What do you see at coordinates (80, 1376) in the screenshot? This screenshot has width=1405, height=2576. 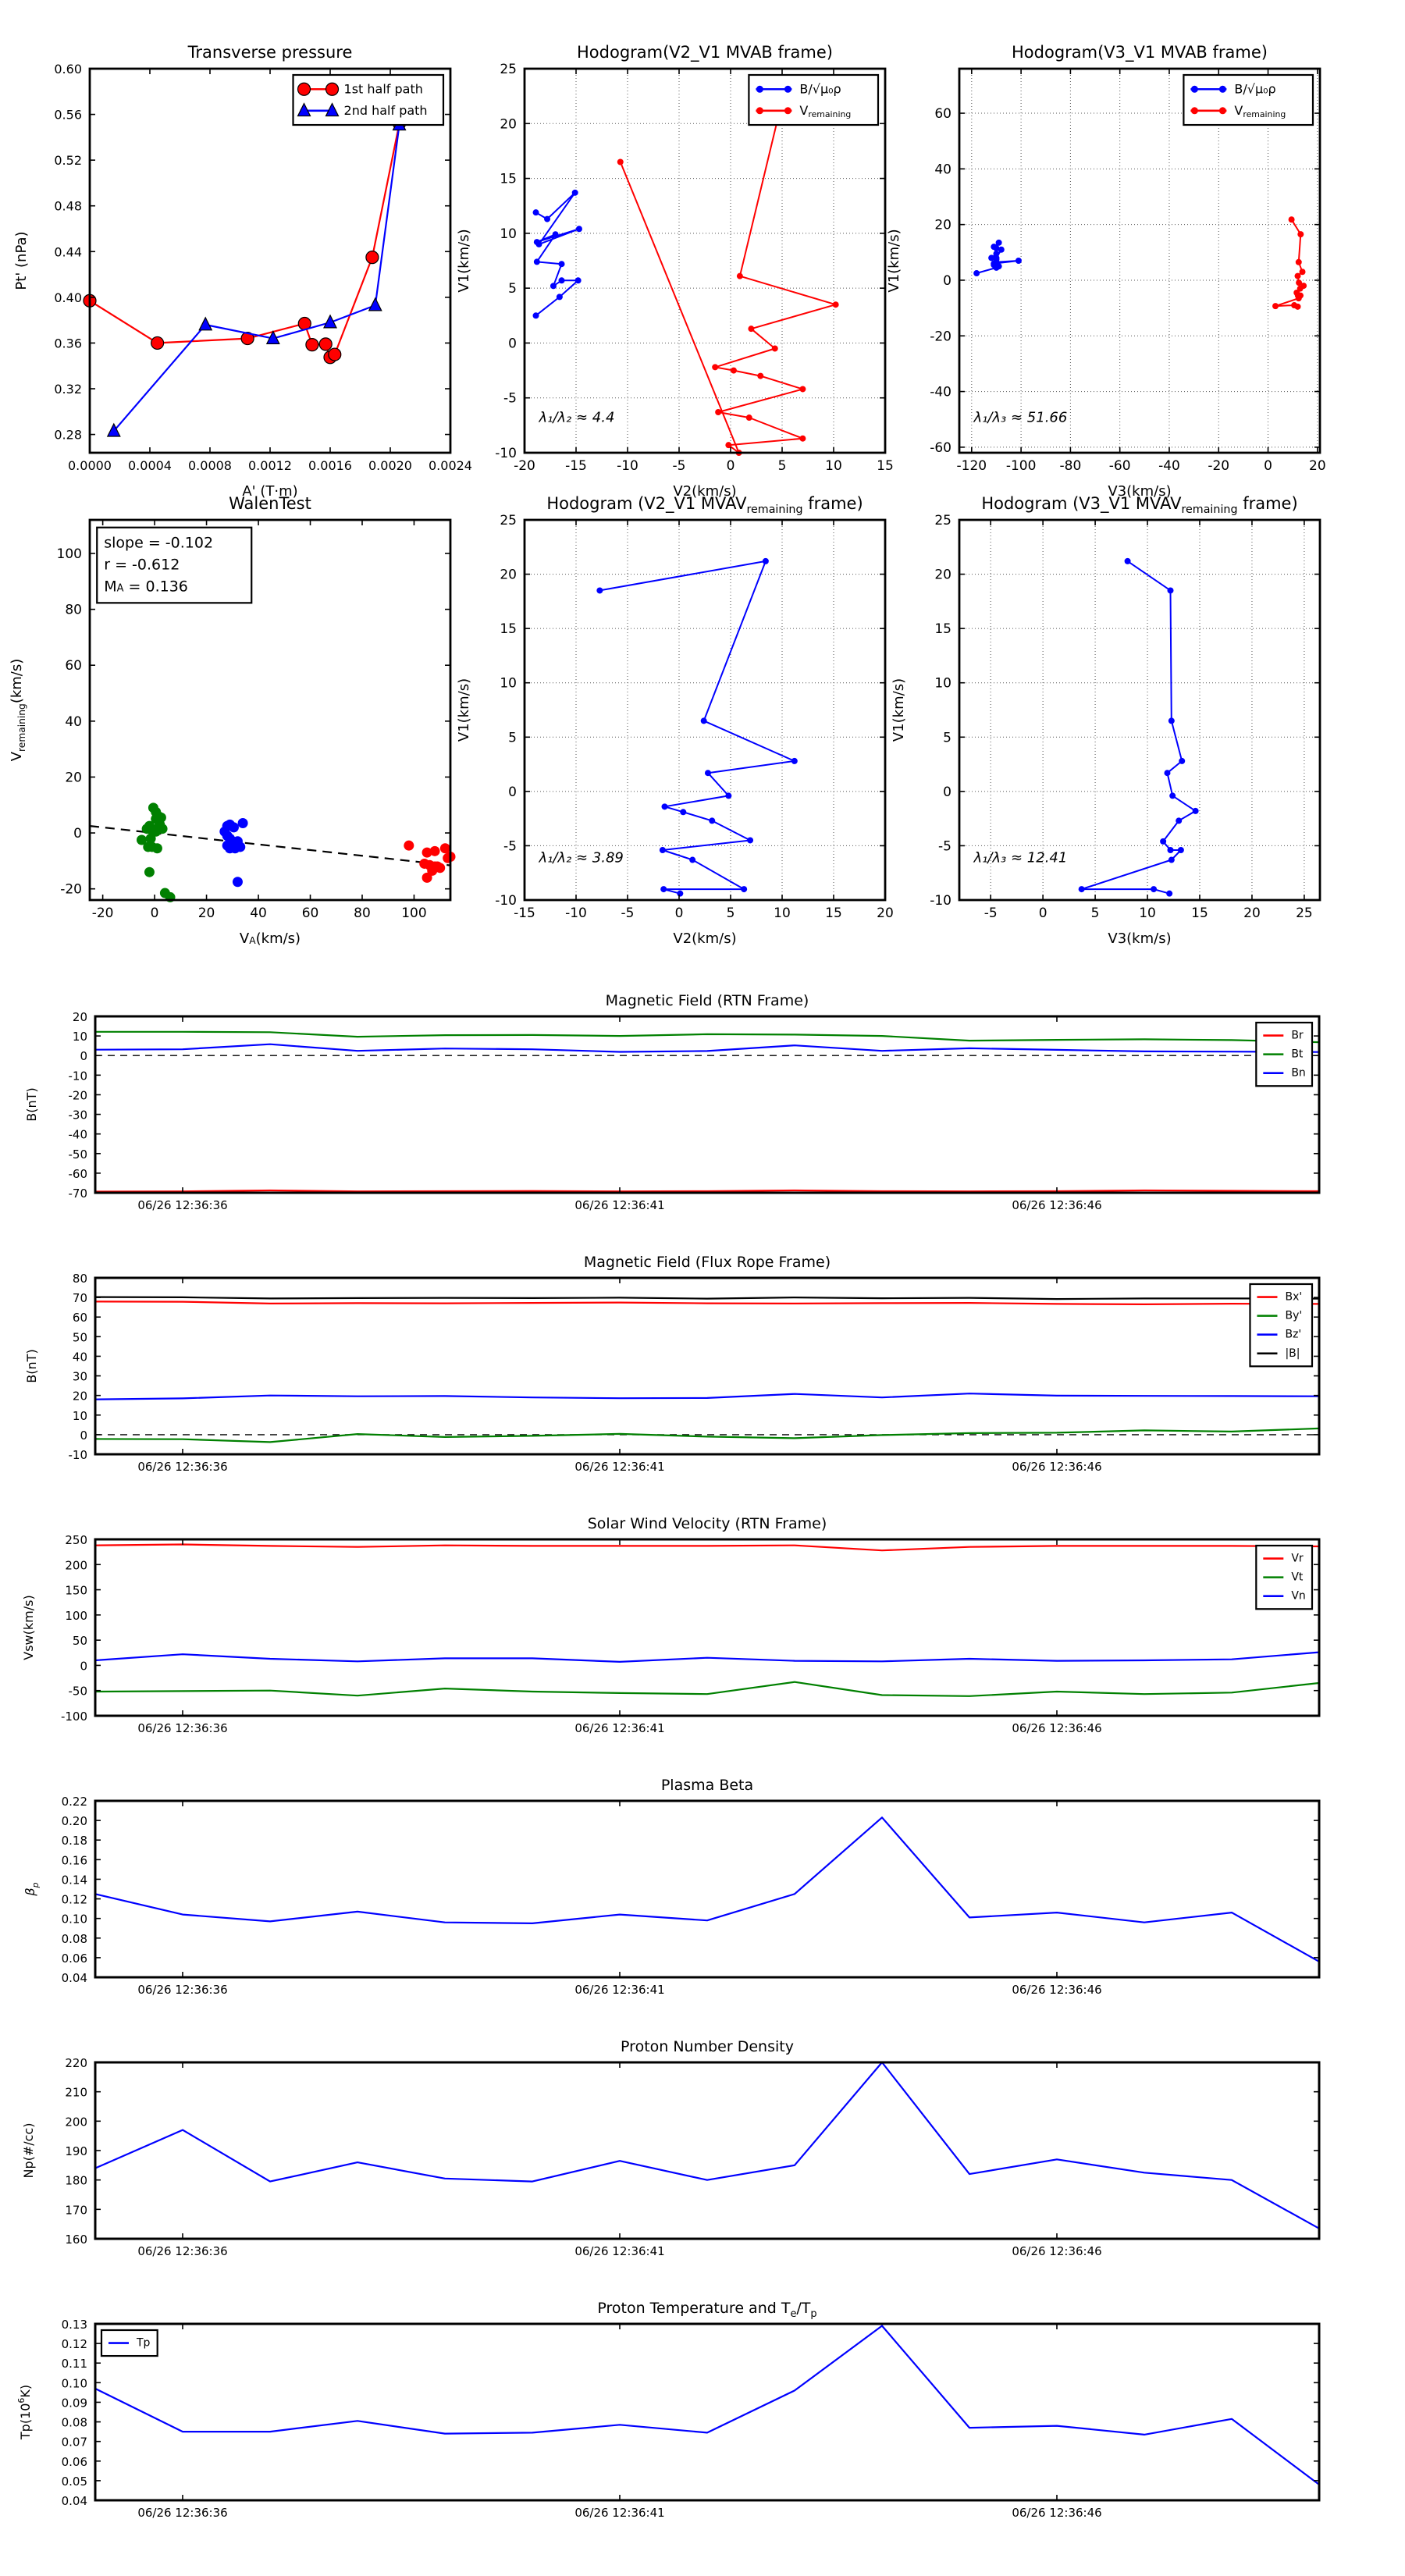 I see `svg-text: 30` at bounding box center [80, 1376].